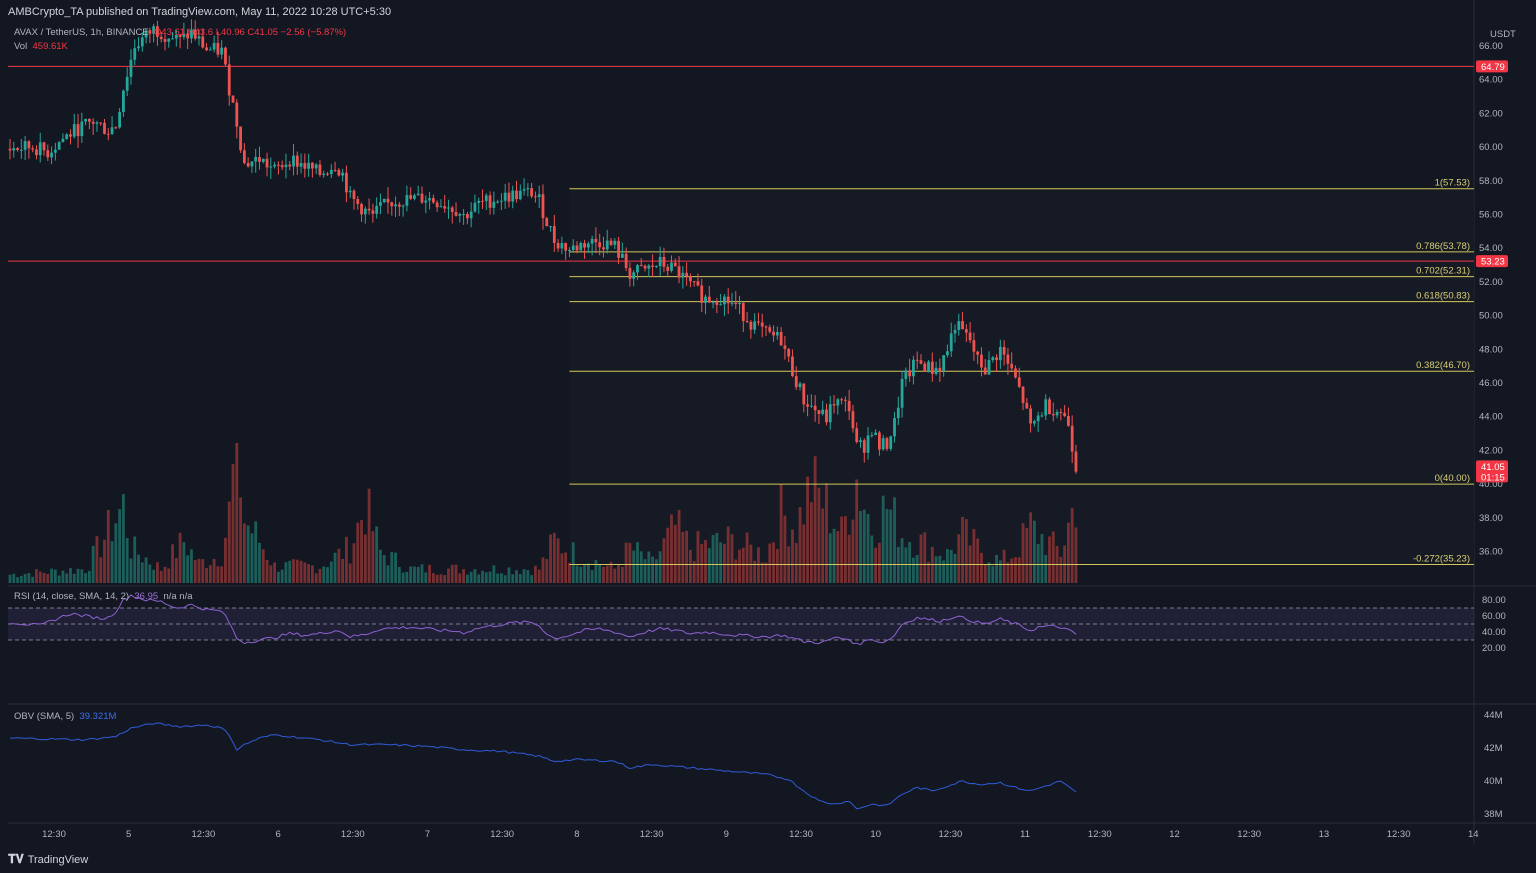 The height and width of the screenshot is (873, 1536). What do you see at coordinates (81, 32) in the screenshot?
I see `symbol-label: AVAX / TetherUS, 1h, BINANCE` at bounding box center [81, 32].